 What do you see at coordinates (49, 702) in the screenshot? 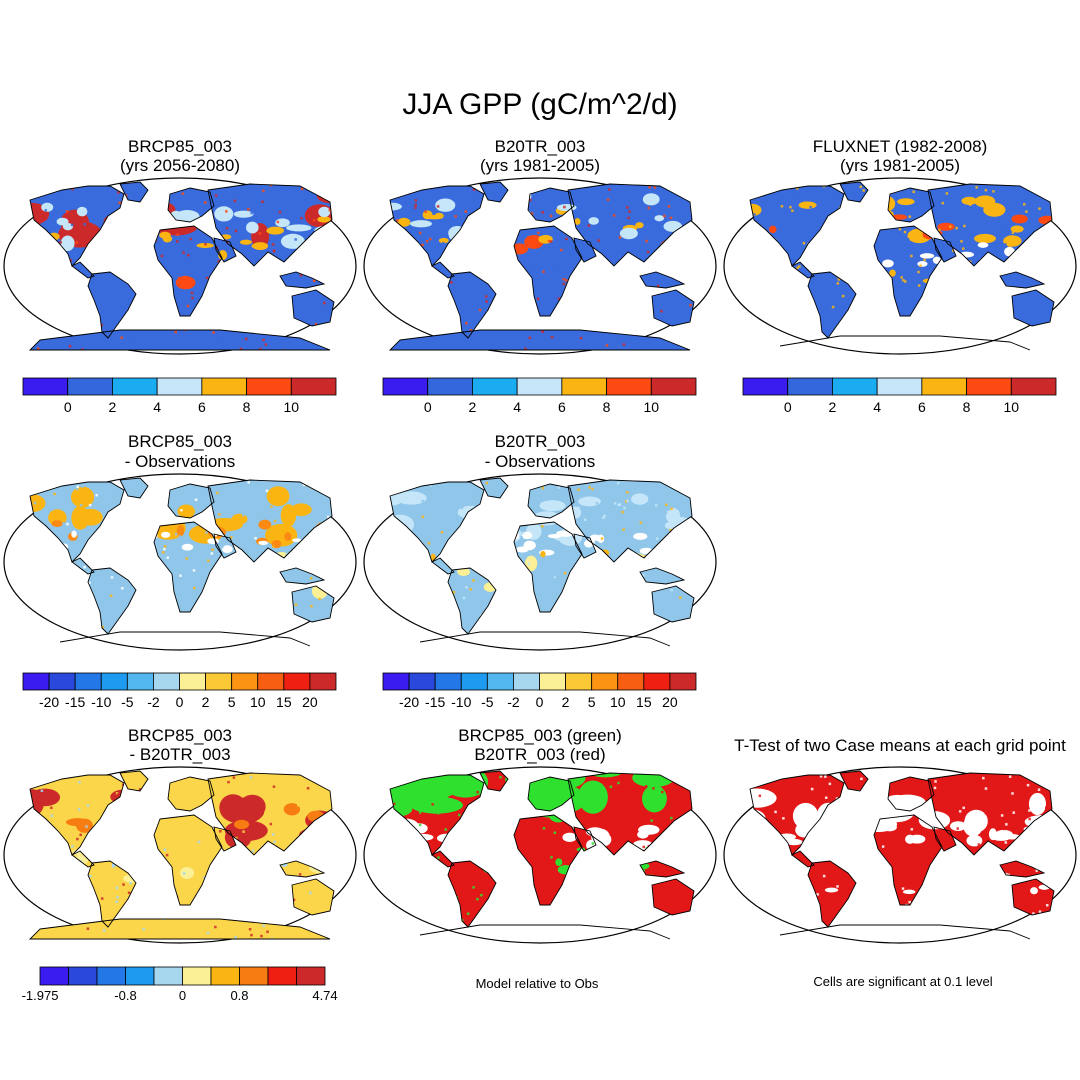
I see `colorbar-tick-label: -20` at bounding box center [49, 702].